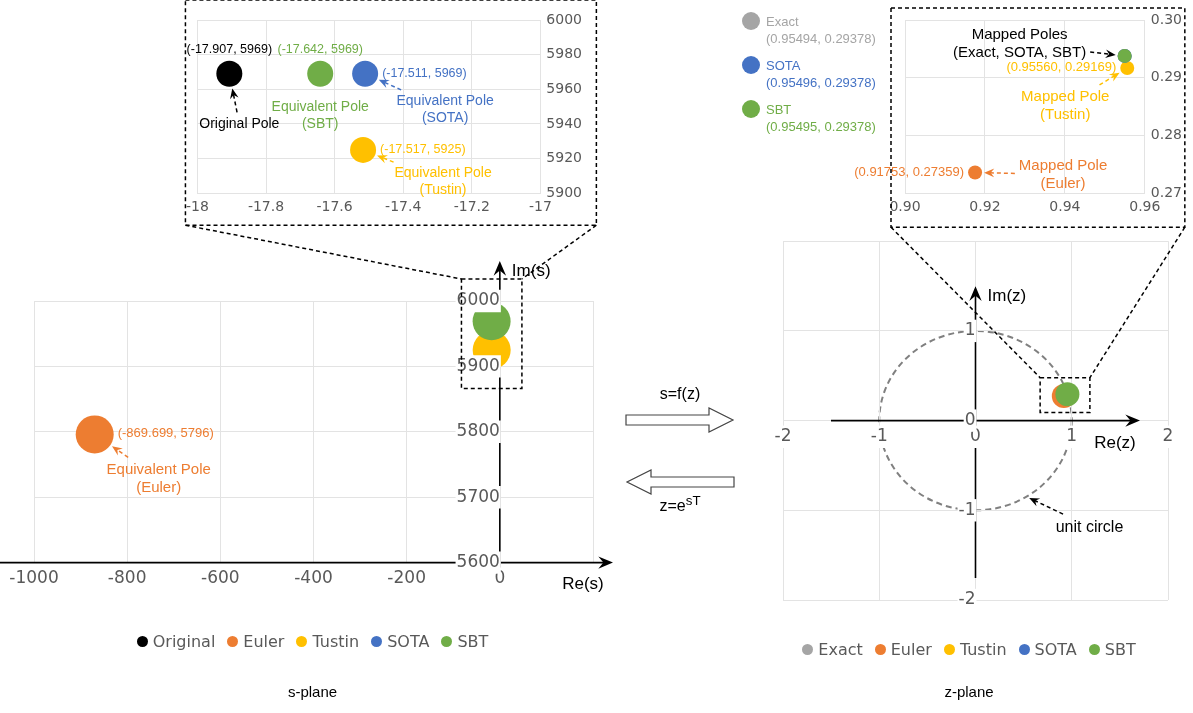 The height and width of the screenshot is (713, 1193). Describe the element at coordinates (1166, 191) in the screenshot. I see `y-tick-label: 0.27` at that location.